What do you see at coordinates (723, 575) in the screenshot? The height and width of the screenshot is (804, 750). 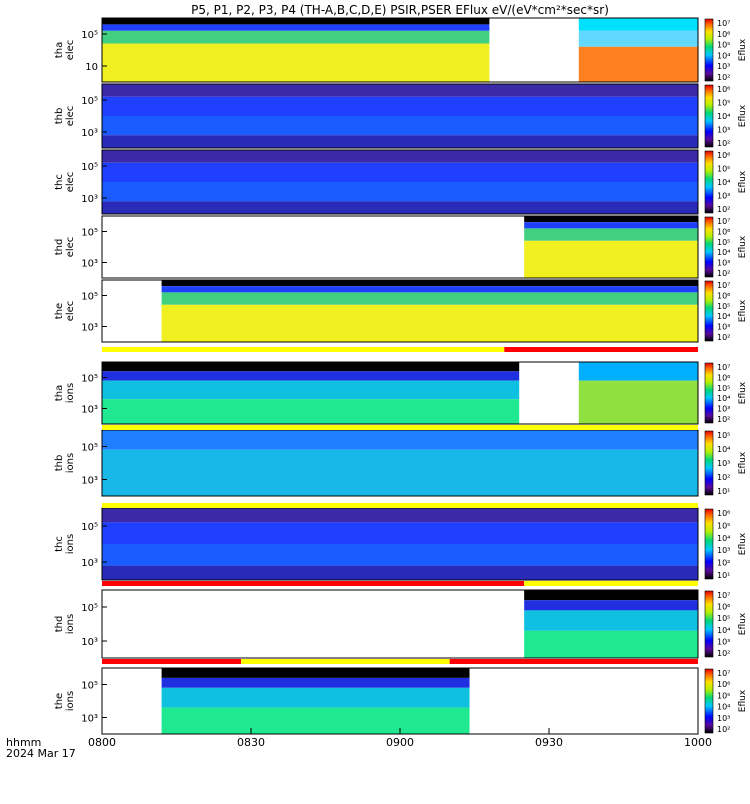 I see `colorbar-tick-label: 10¹` at bounding box center [723, 575].